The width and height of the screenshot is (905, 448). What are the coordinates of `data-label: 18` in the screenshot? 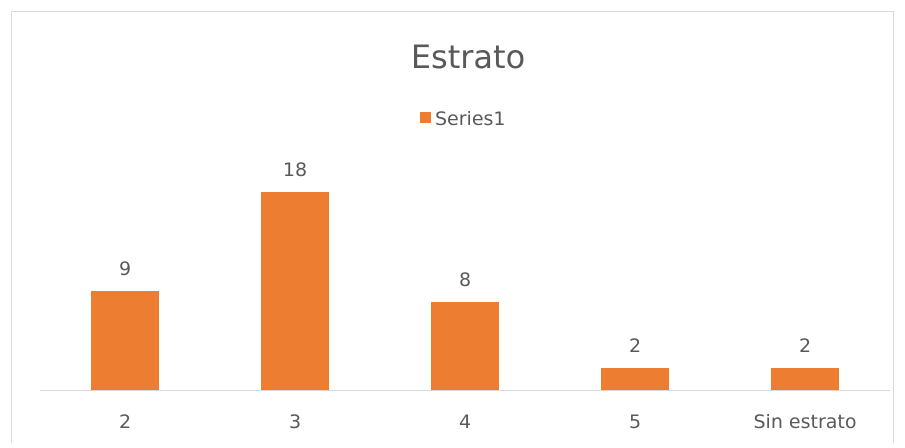 It's located at (295, 170).